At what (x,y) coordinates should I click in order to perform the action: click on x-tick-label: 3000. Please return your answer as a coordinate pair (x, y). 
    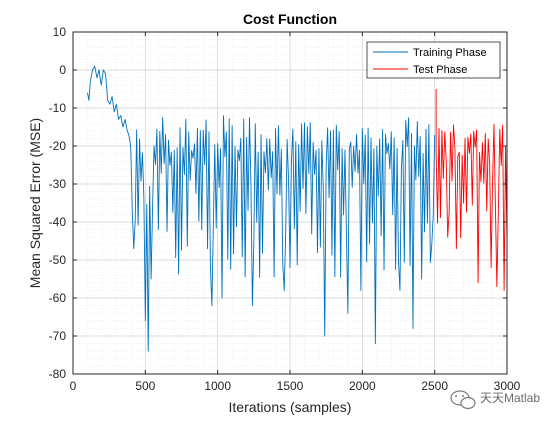
    Looking at the image, I should click on (507, 386).